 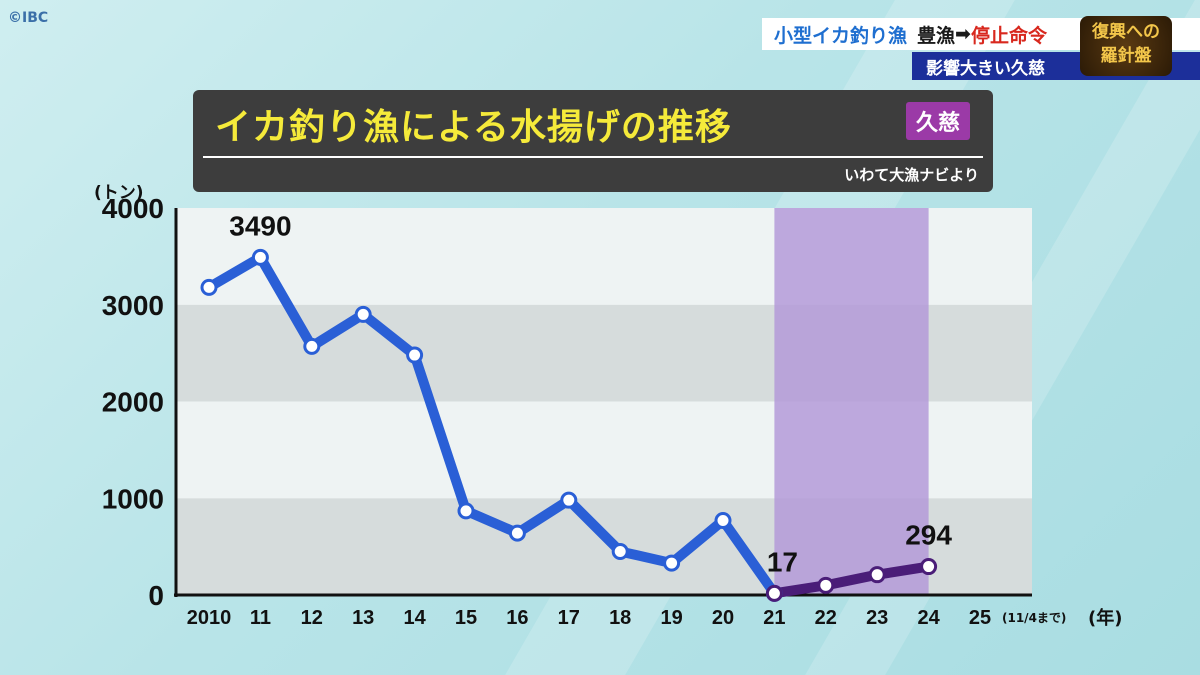 What do you see at coordinates (133, 402) in the screenshot?
I see `y-tick-label: 2000` at bounding box center [133, 402].